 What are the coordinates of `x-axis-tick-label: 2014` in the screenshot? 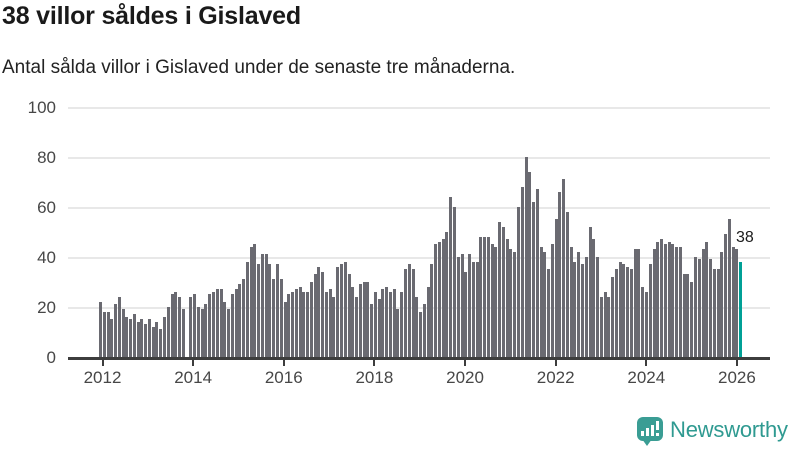 It's located at (193, 377).